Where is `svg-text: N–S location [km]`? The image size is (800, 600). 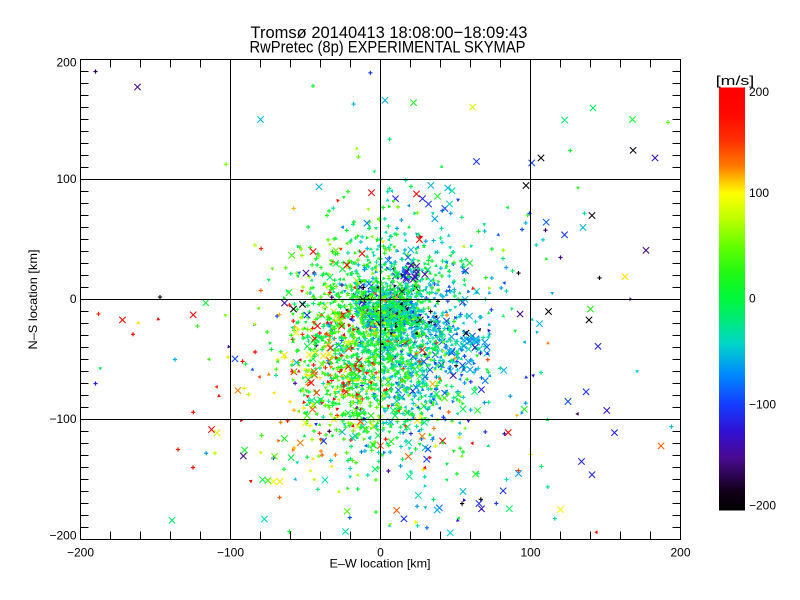
svg-text: N–S location [km] is located at coordinates (33, 300).